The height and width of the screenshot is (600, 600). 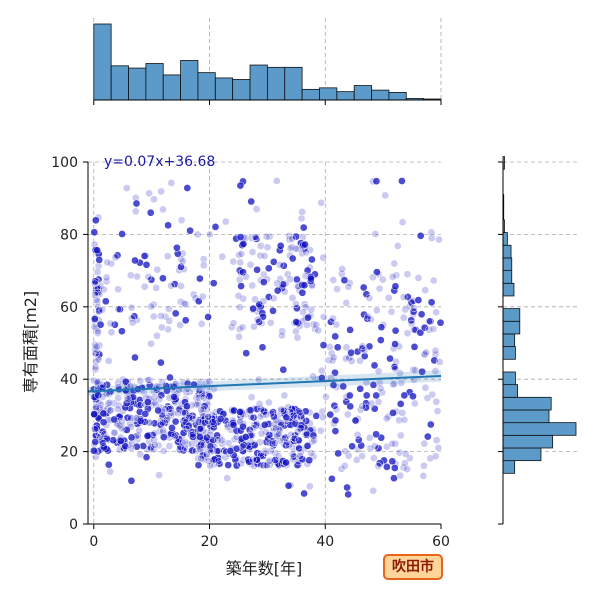 What do you see at coordinates (69, 380) in the screenshot?
I see `y-tick-label: 40` at bounding box center [69, 380].